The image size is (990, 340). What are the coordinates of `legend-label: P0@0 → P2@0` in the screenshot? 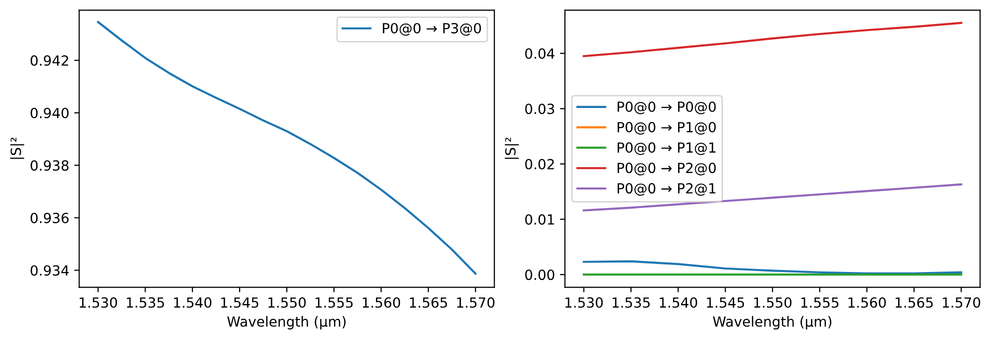 It's located at (667, 169).